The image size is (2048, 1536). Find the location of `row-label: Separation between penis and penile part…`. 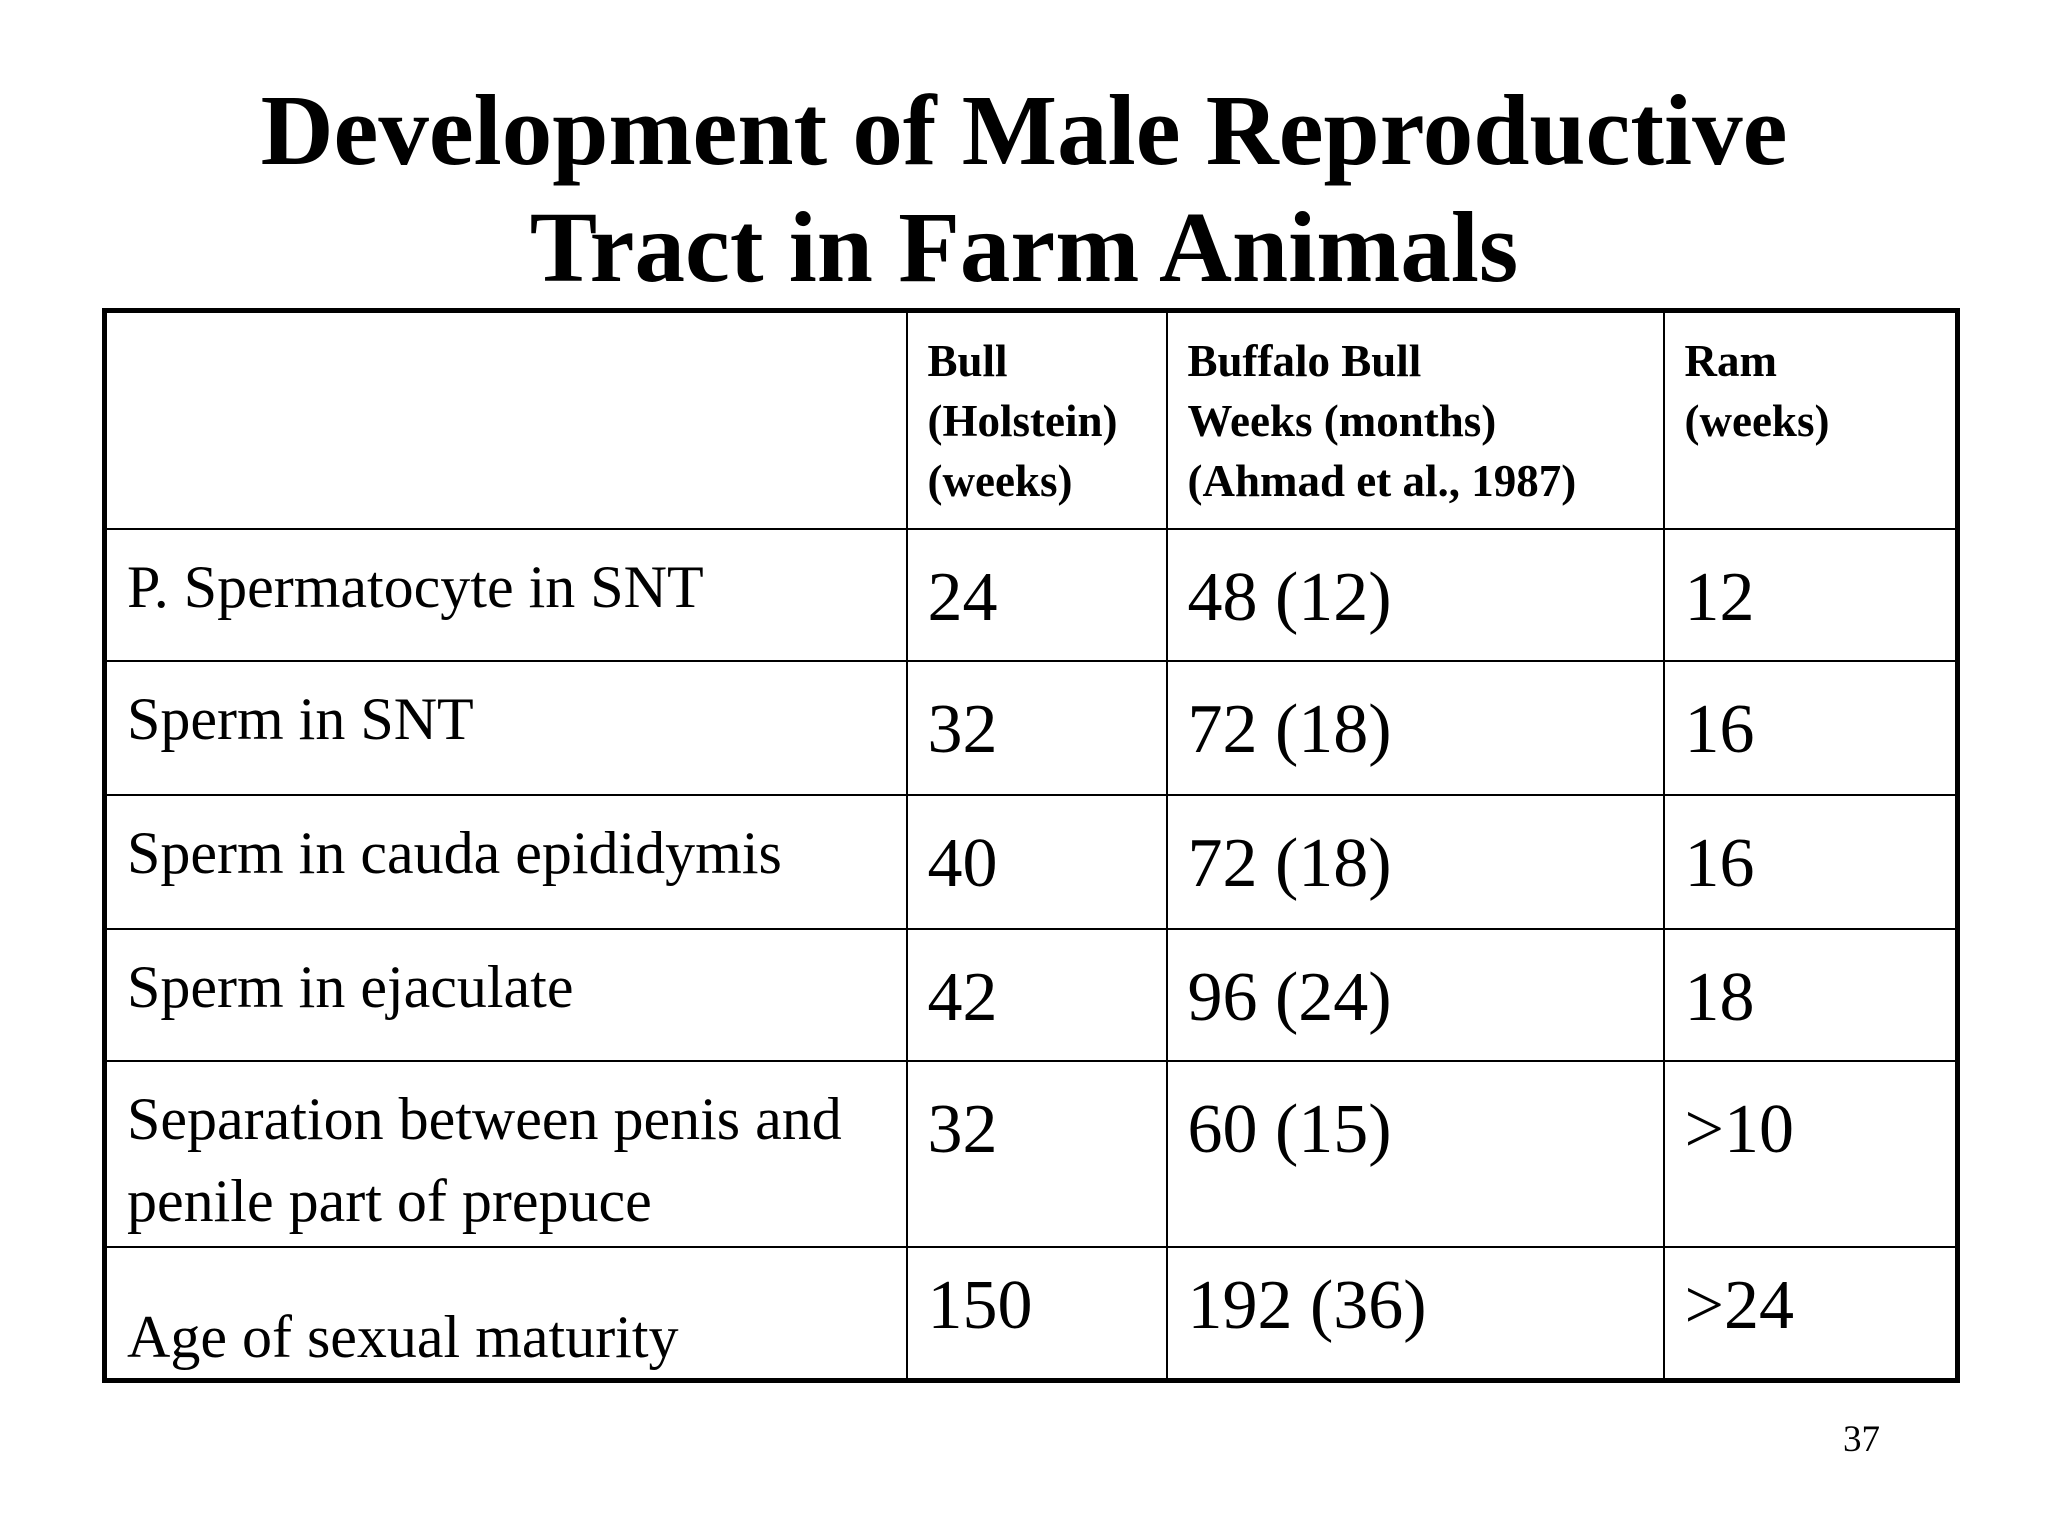

row-label: Separation between penis and penile part… is located at coordinates (505, 1153).